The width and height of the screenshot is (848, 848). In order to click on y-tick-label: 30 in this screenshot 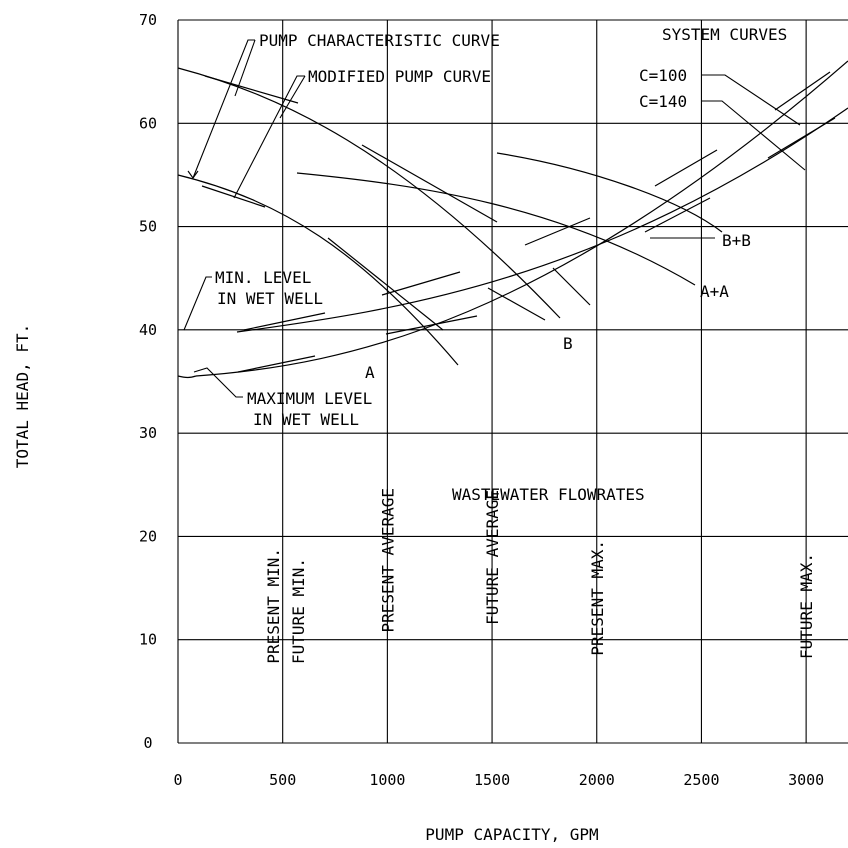, I will do `click(148, 433)`.